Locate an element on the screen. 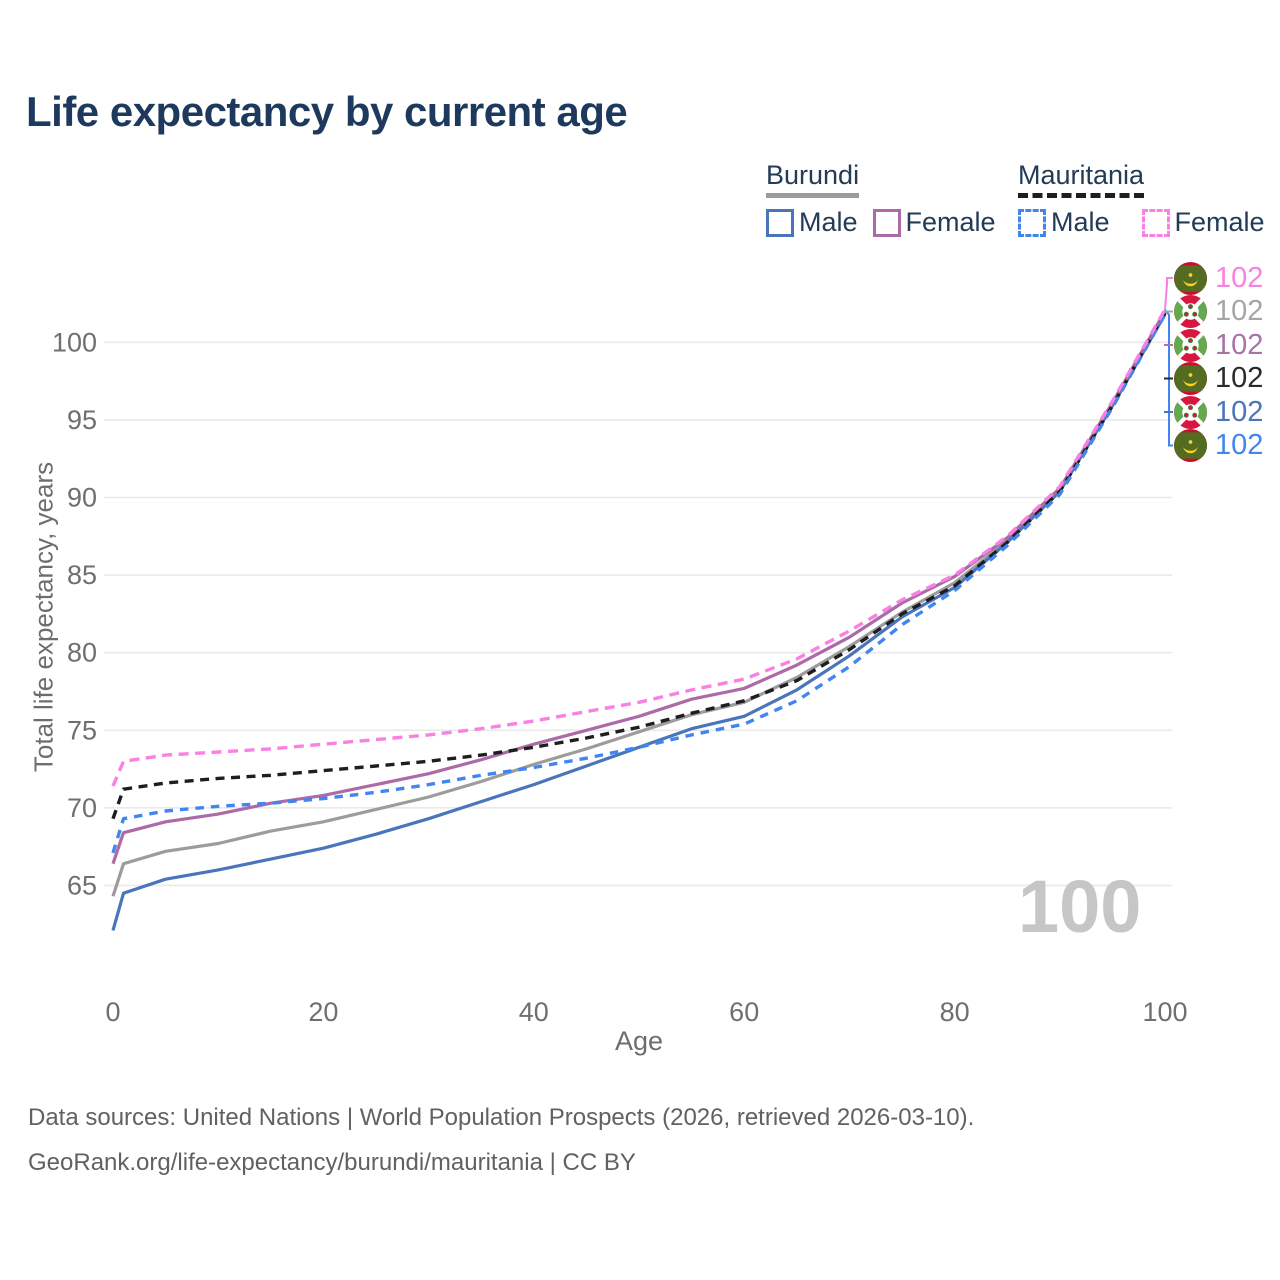 This screenshot has height=1280, width=1280. x-tick-label: 0 is located at coordinates (112, 1012).